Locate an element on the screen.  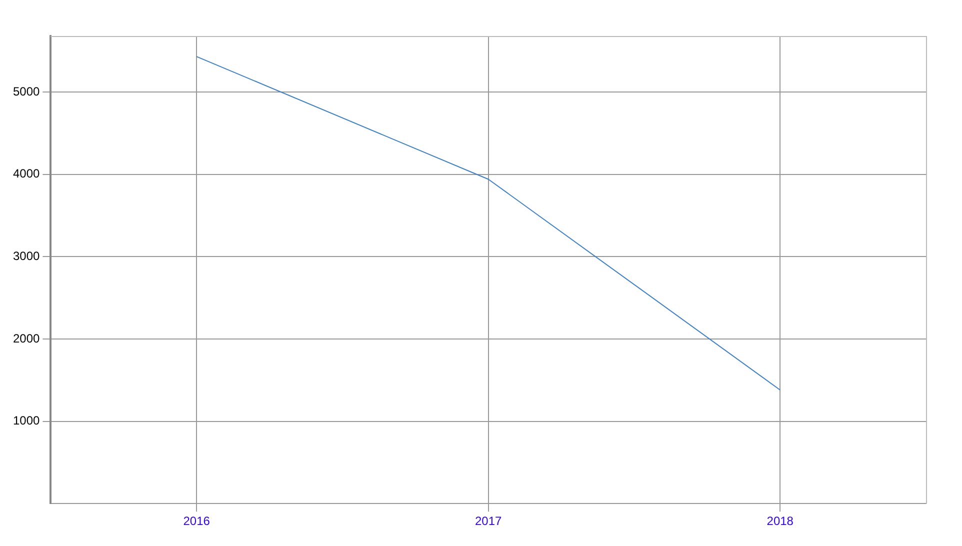
y-tick-label: 2000 is located at coordinates (26, 338).